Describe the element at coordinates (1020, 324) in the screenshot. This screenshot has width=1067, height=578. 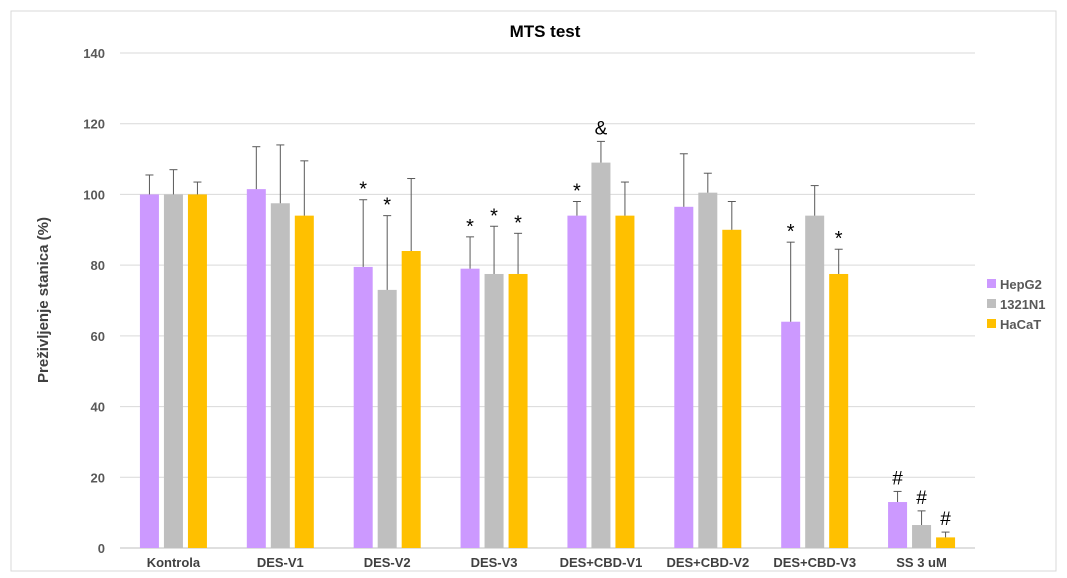
I see `legend-label: HaCaT` at that location.